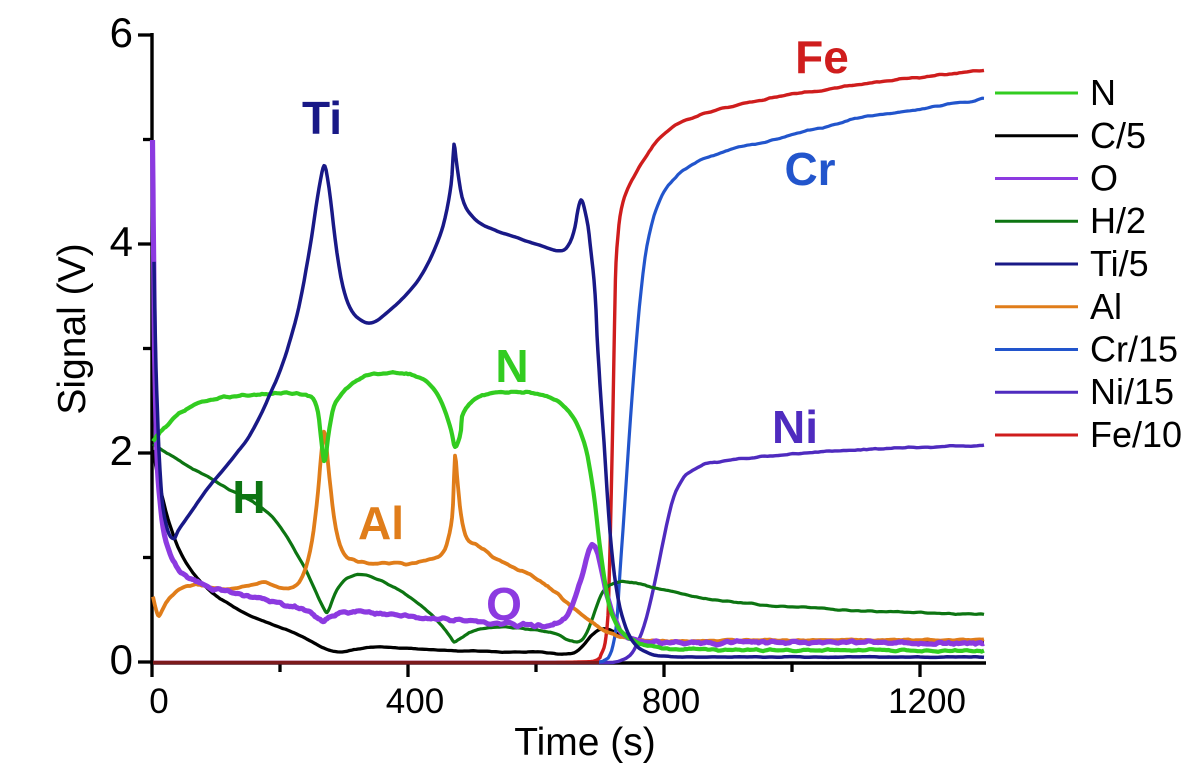 This screenshot has height=779, width=1200. Describe the element at coordinates (415, 701) in the screenshot. I see `svg-text: 400` at that location.